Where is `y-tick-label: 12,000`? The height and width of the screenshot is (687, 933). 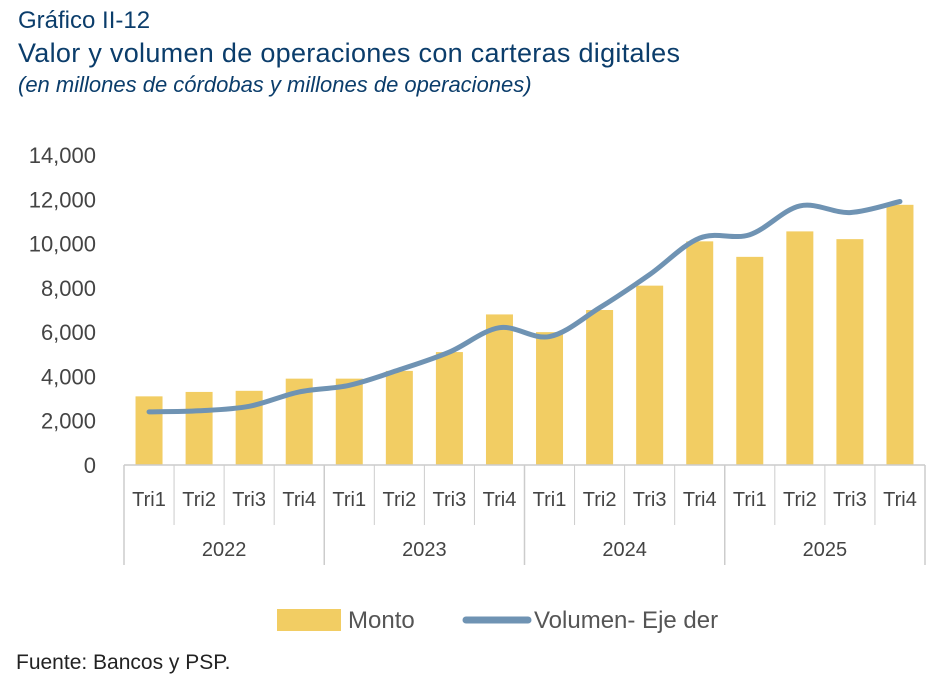 y-tick-label: 12,000 is located at coordinates (62, 199).